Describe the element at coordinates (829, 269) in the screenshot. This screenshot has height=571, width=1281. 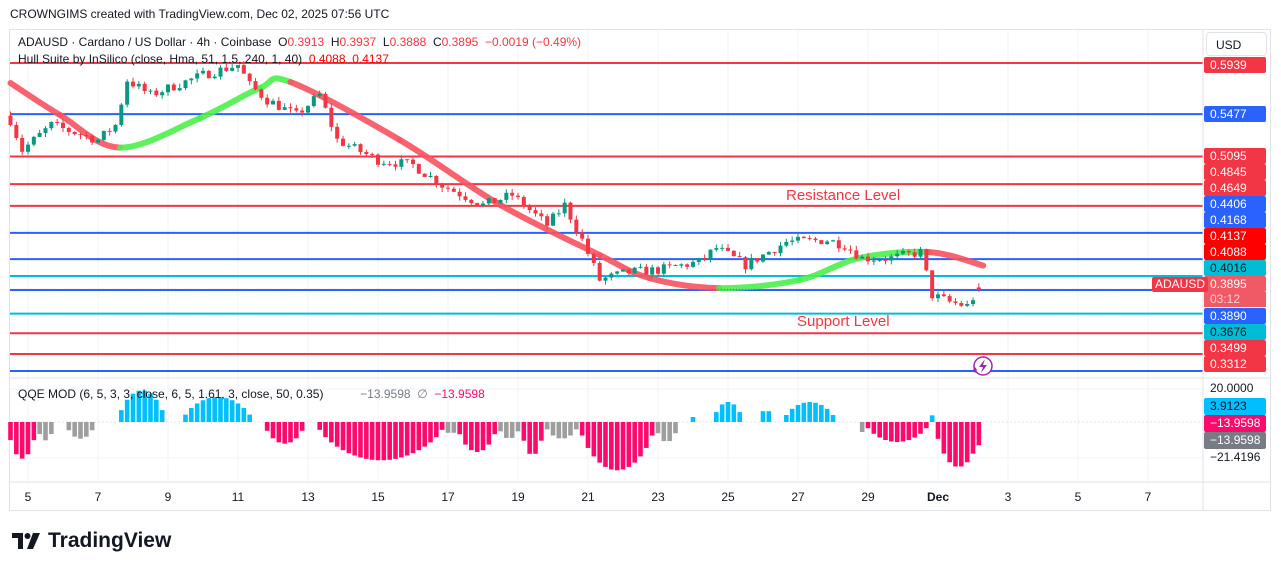
I see `hull-segment-up` at that location.